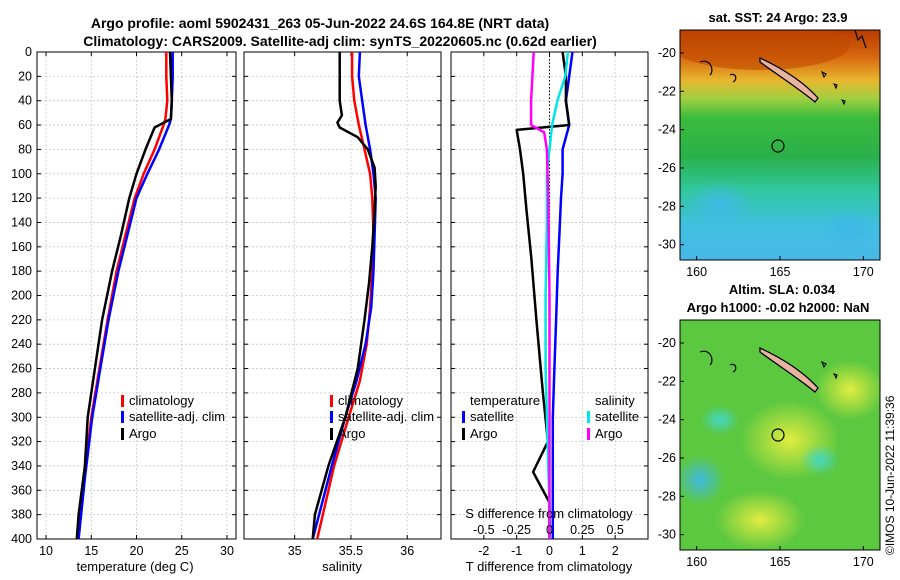 The image size is (900, 580). What do you see at coordinates (122, 417) in the screenshot?
I see `legend-swatch-satellite` at bounding box center [122, 417].